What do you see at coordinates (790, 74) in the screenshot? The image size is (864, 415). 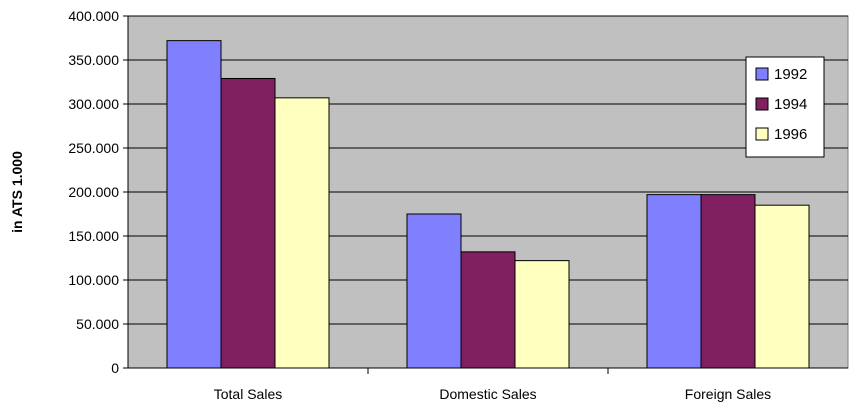 I see `legend-label: 1992` at bounding box center [790, 74].